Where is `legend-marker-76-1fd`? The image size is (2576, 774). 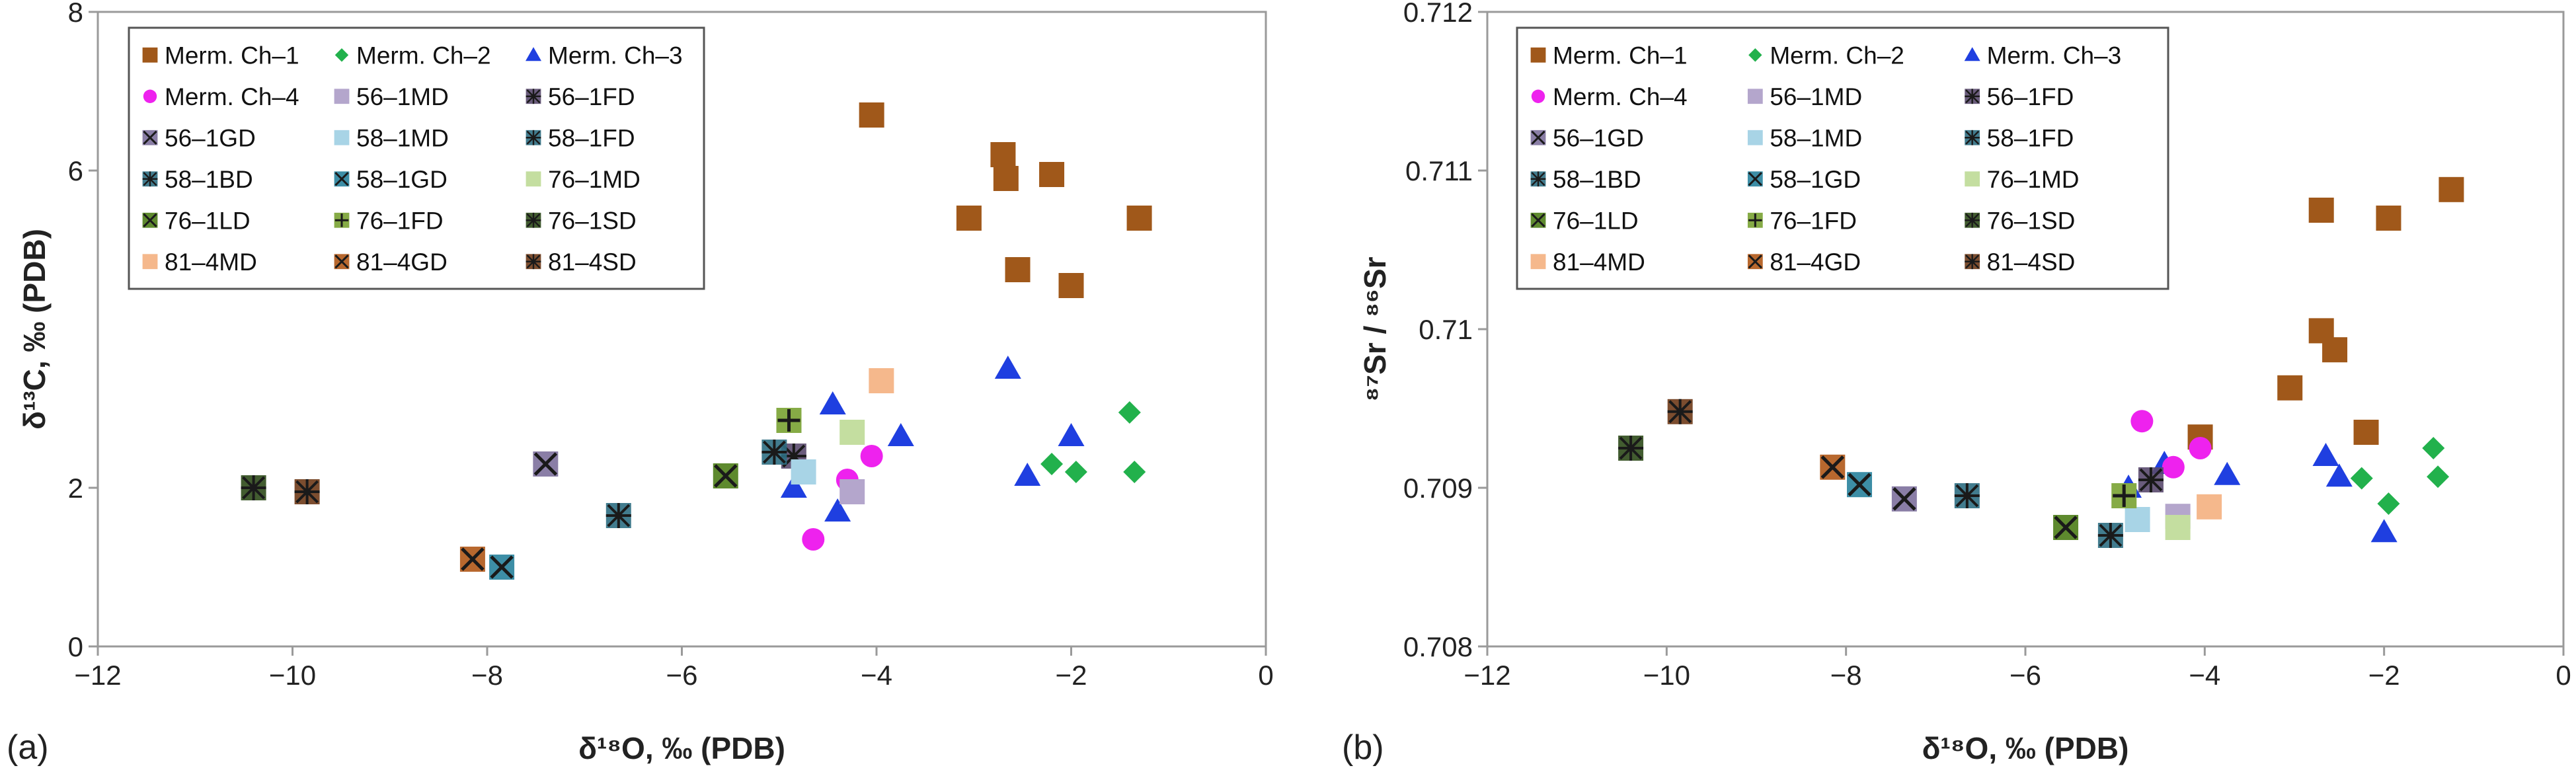 legend-marker-76-1fd is located at coordinates (1755, 220).